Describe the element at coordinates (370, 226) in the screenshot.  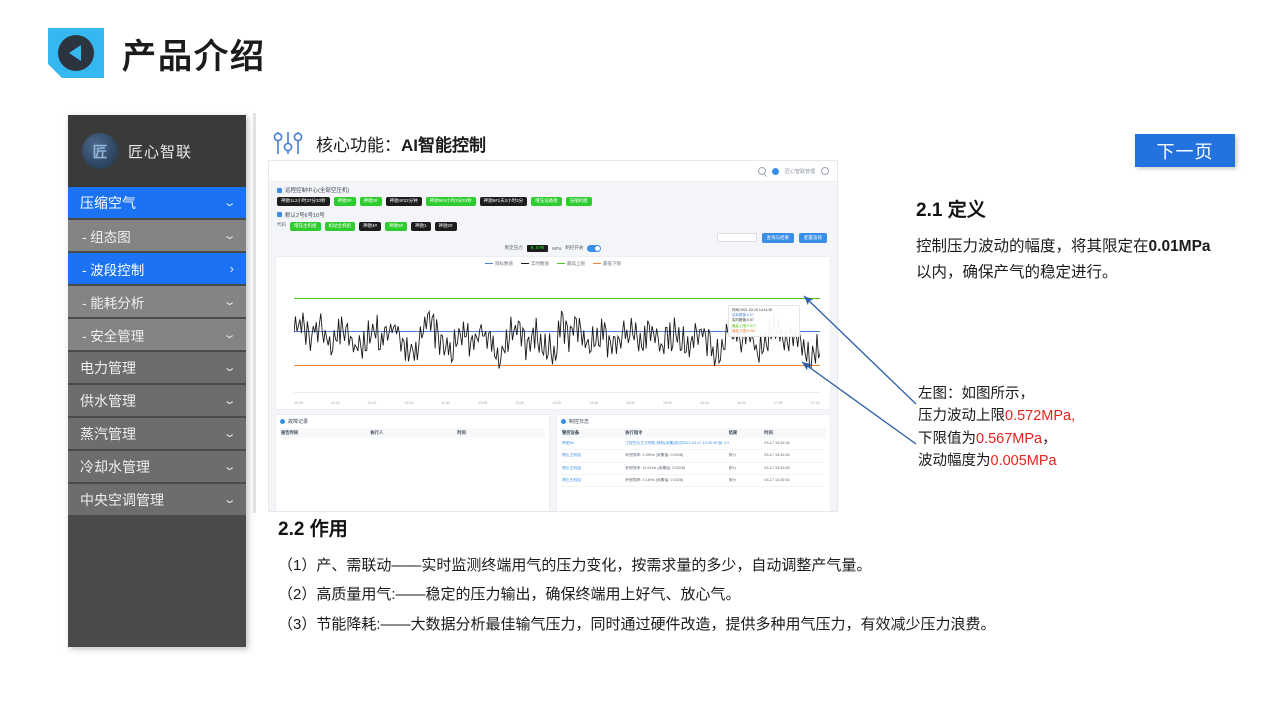
I see `group-chip: 神驰4#` at that location.